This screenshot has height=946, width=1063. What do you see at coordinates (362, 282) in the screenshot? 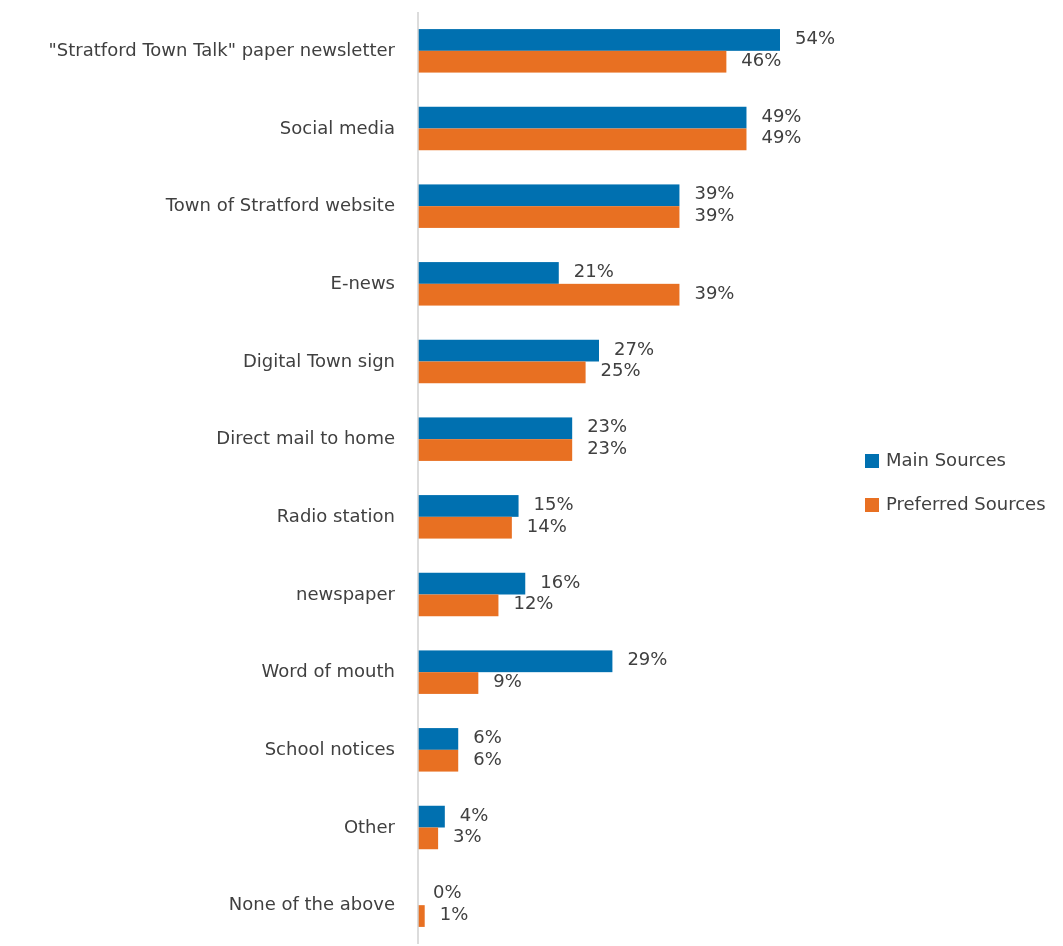
I see `y-tick-label: E-news` at bounding box center [362, 282].